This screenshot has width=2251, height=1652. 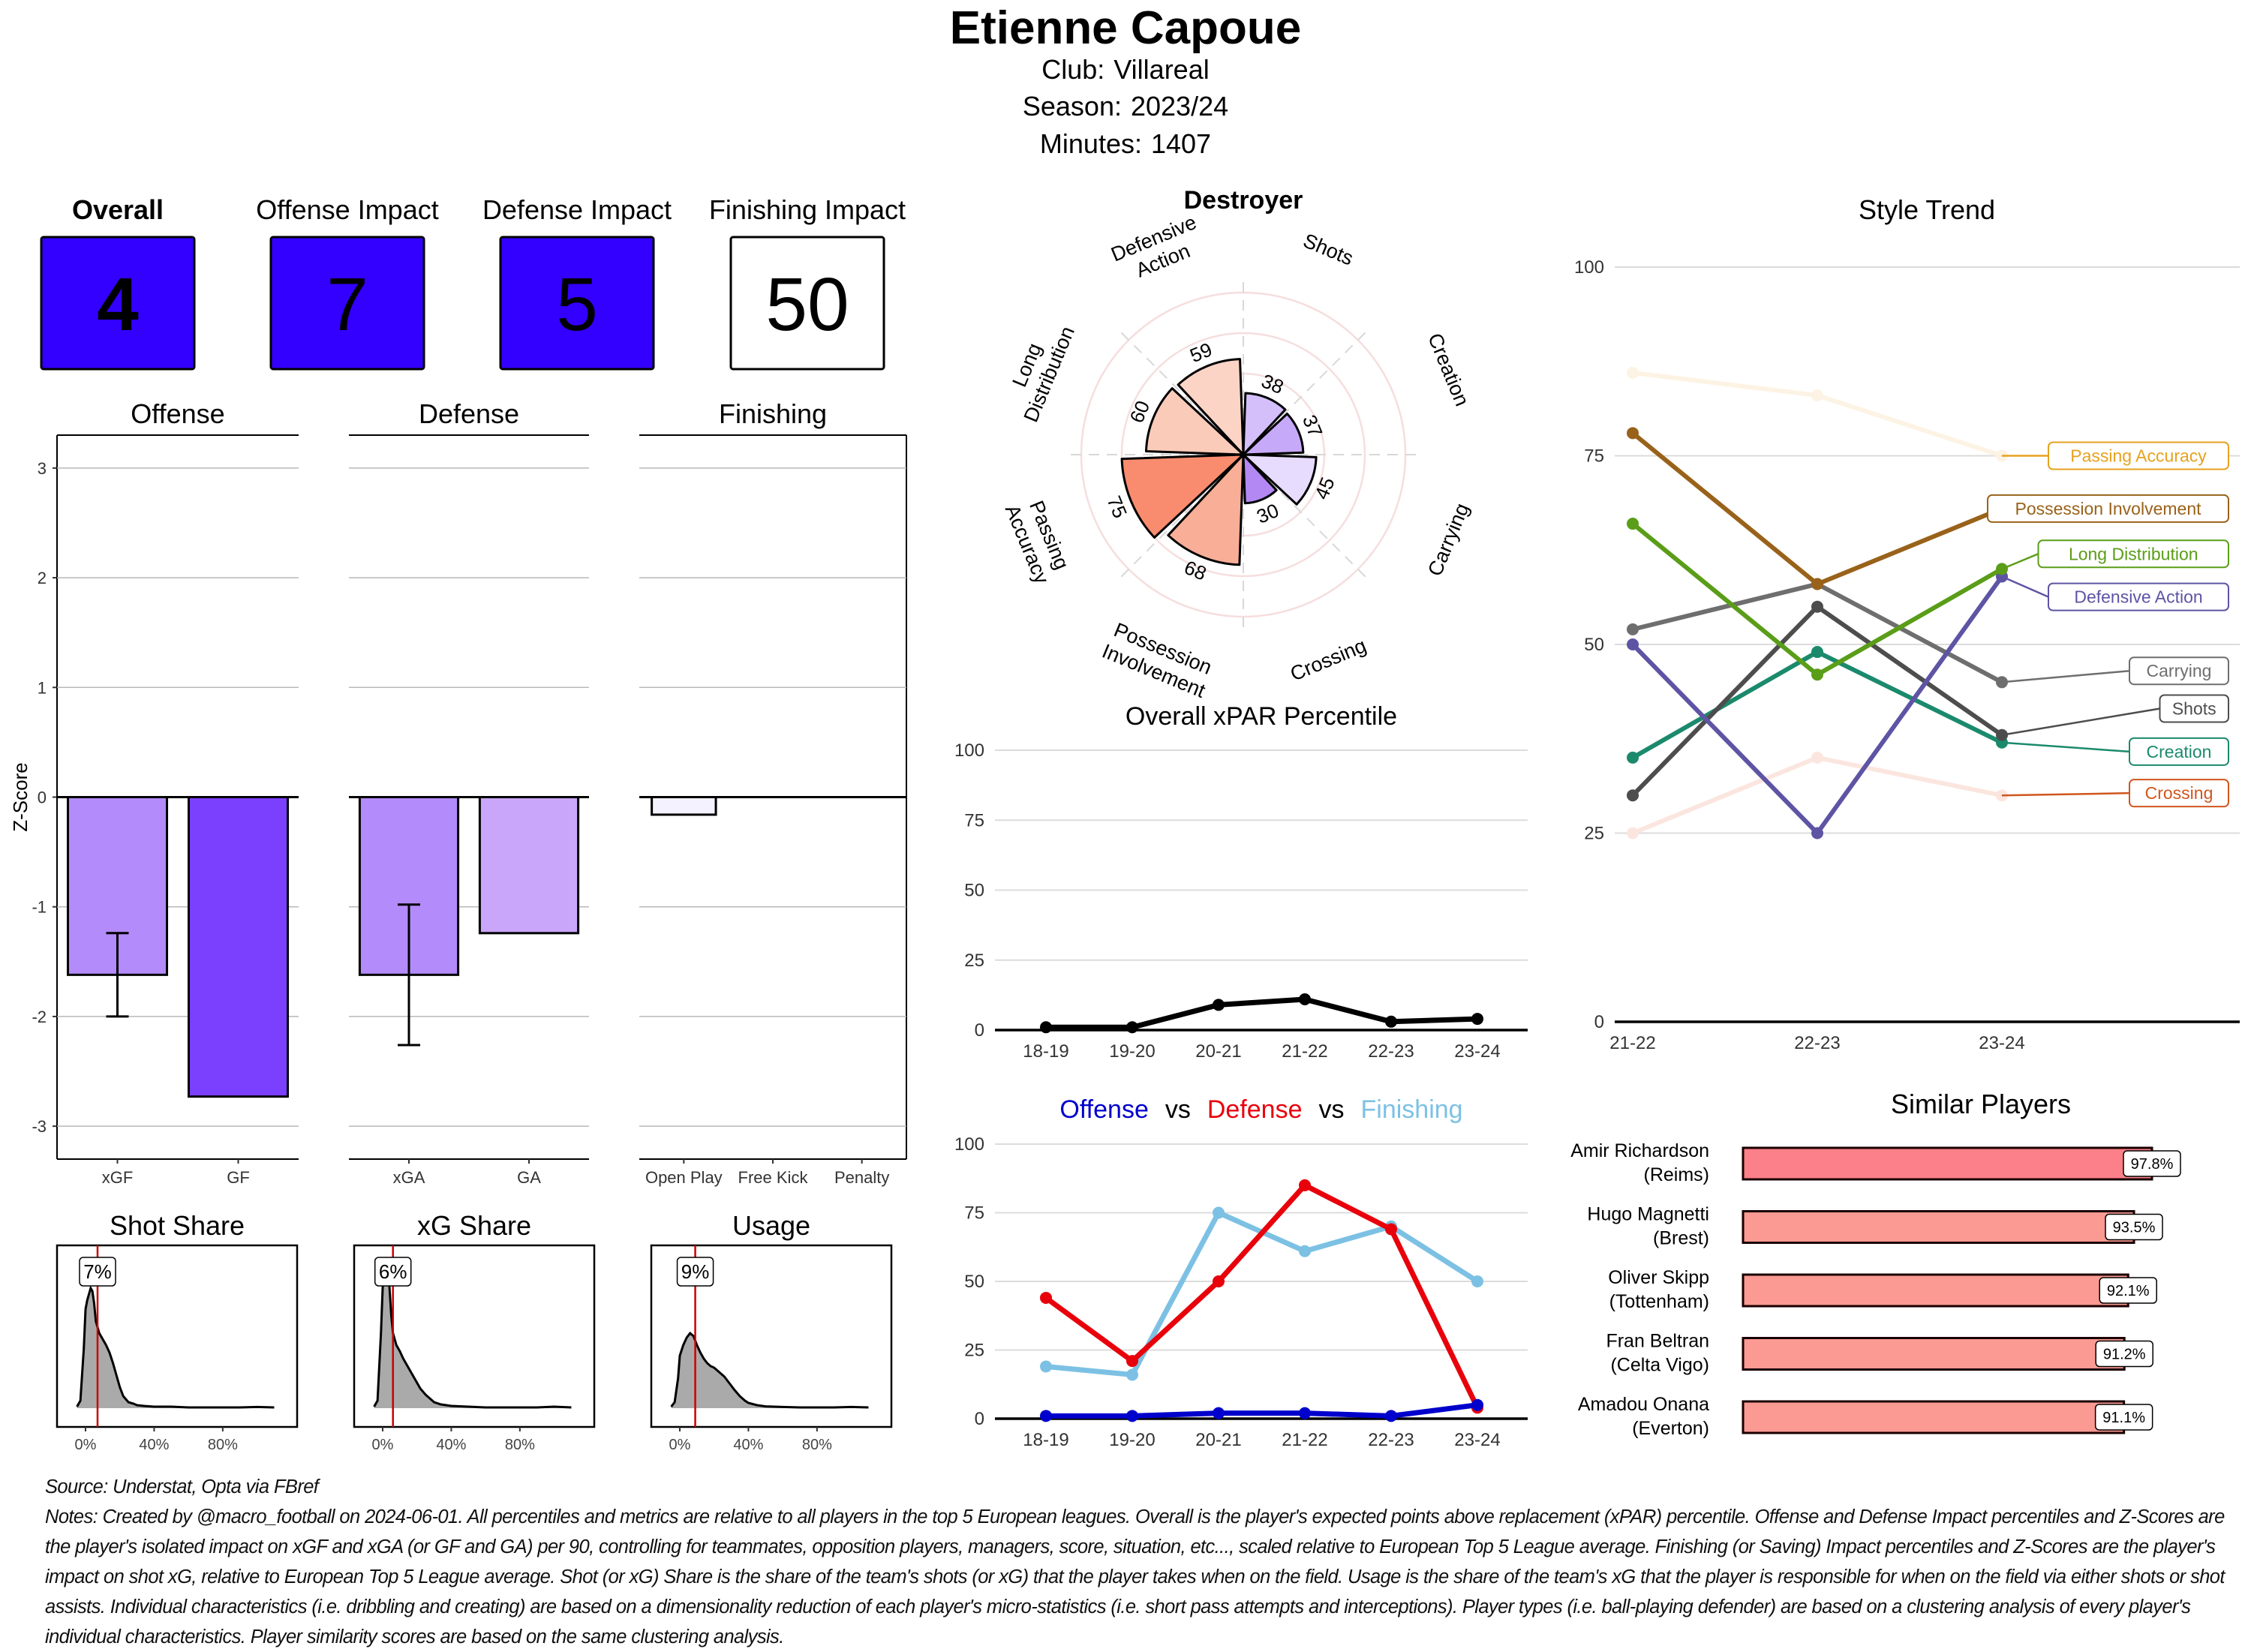 What do you see at coordinates (684, 806) in the screenshot?
I see `bar-open-play` at bounding box center [684, 806].